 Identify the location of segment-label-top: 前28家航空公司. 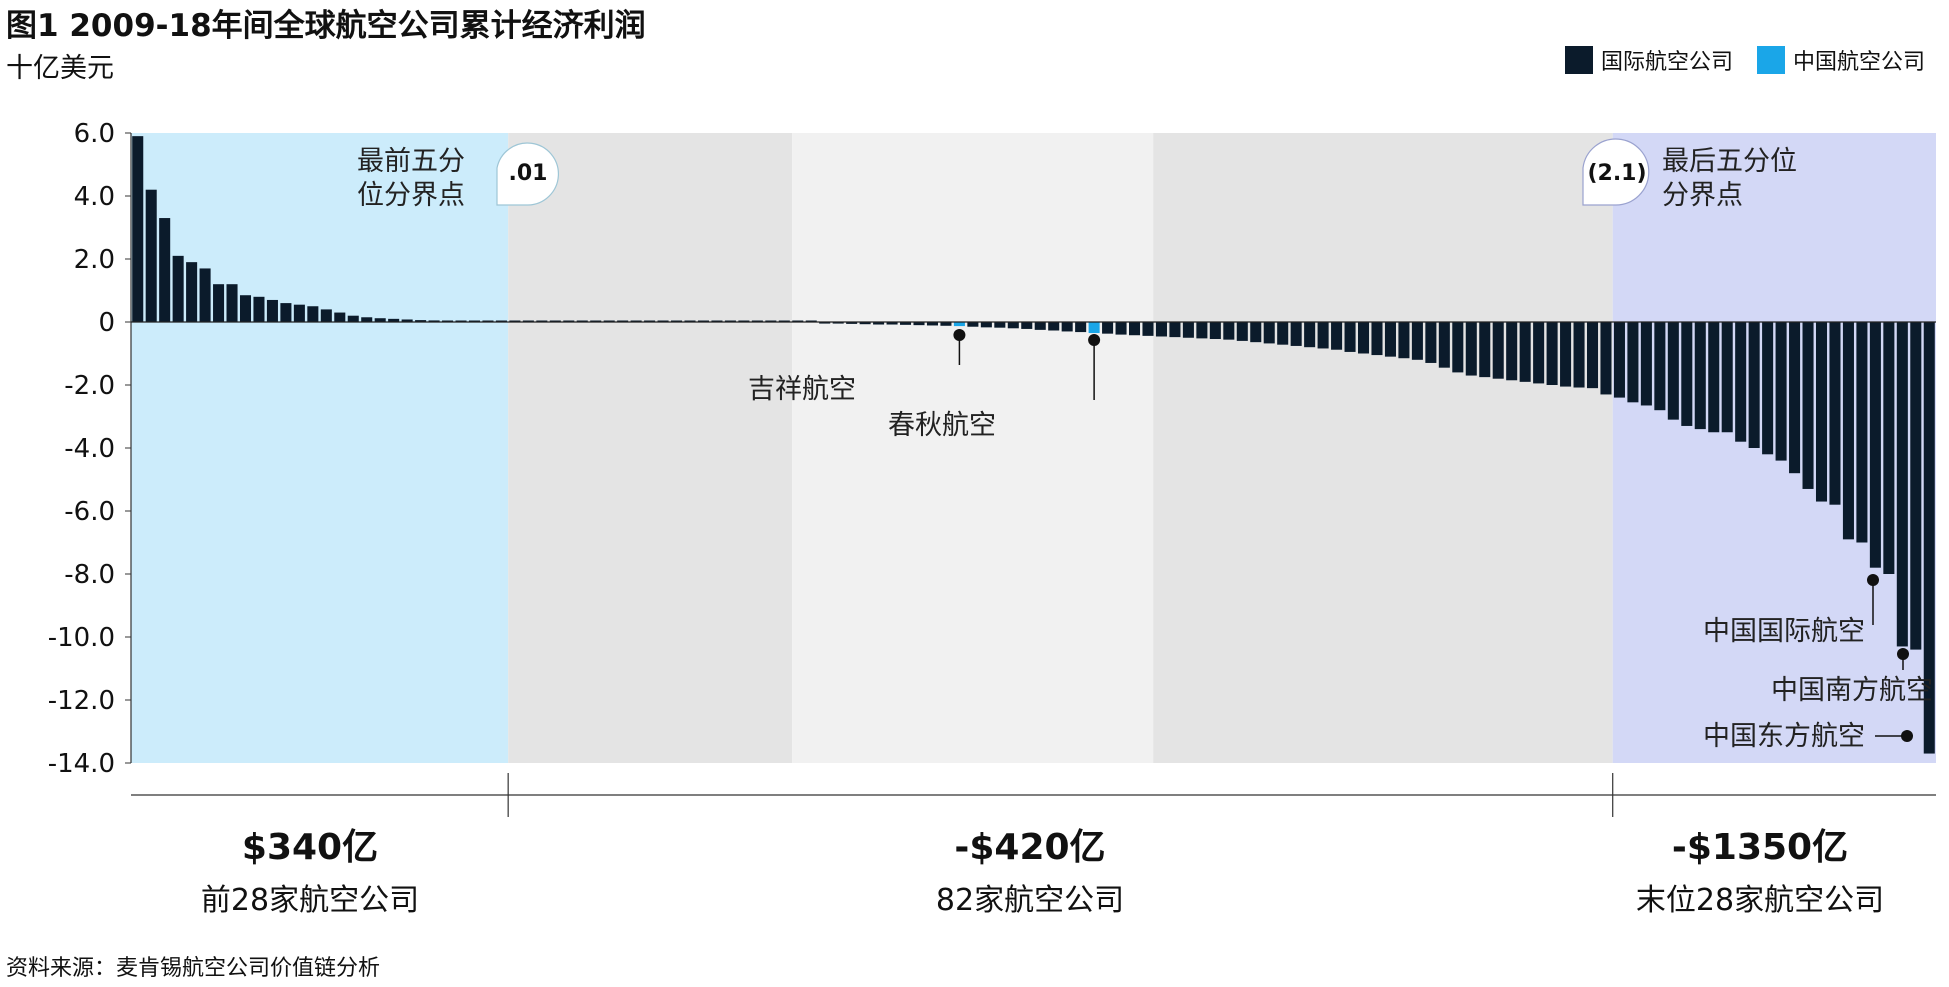
(310, 900).